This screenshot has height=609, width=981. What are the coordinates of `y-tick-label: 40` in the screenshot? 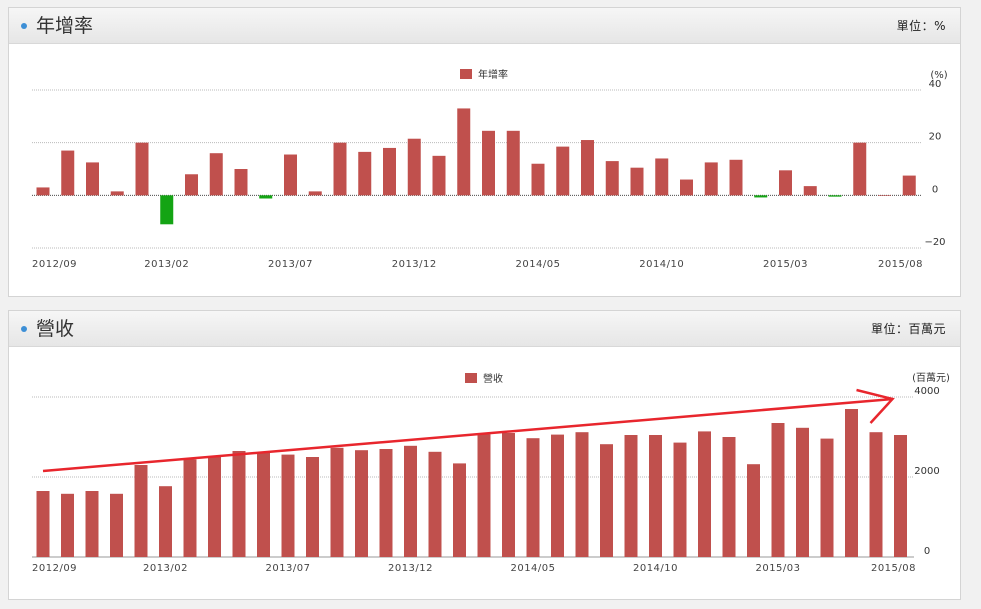 It's located at (935, 84).